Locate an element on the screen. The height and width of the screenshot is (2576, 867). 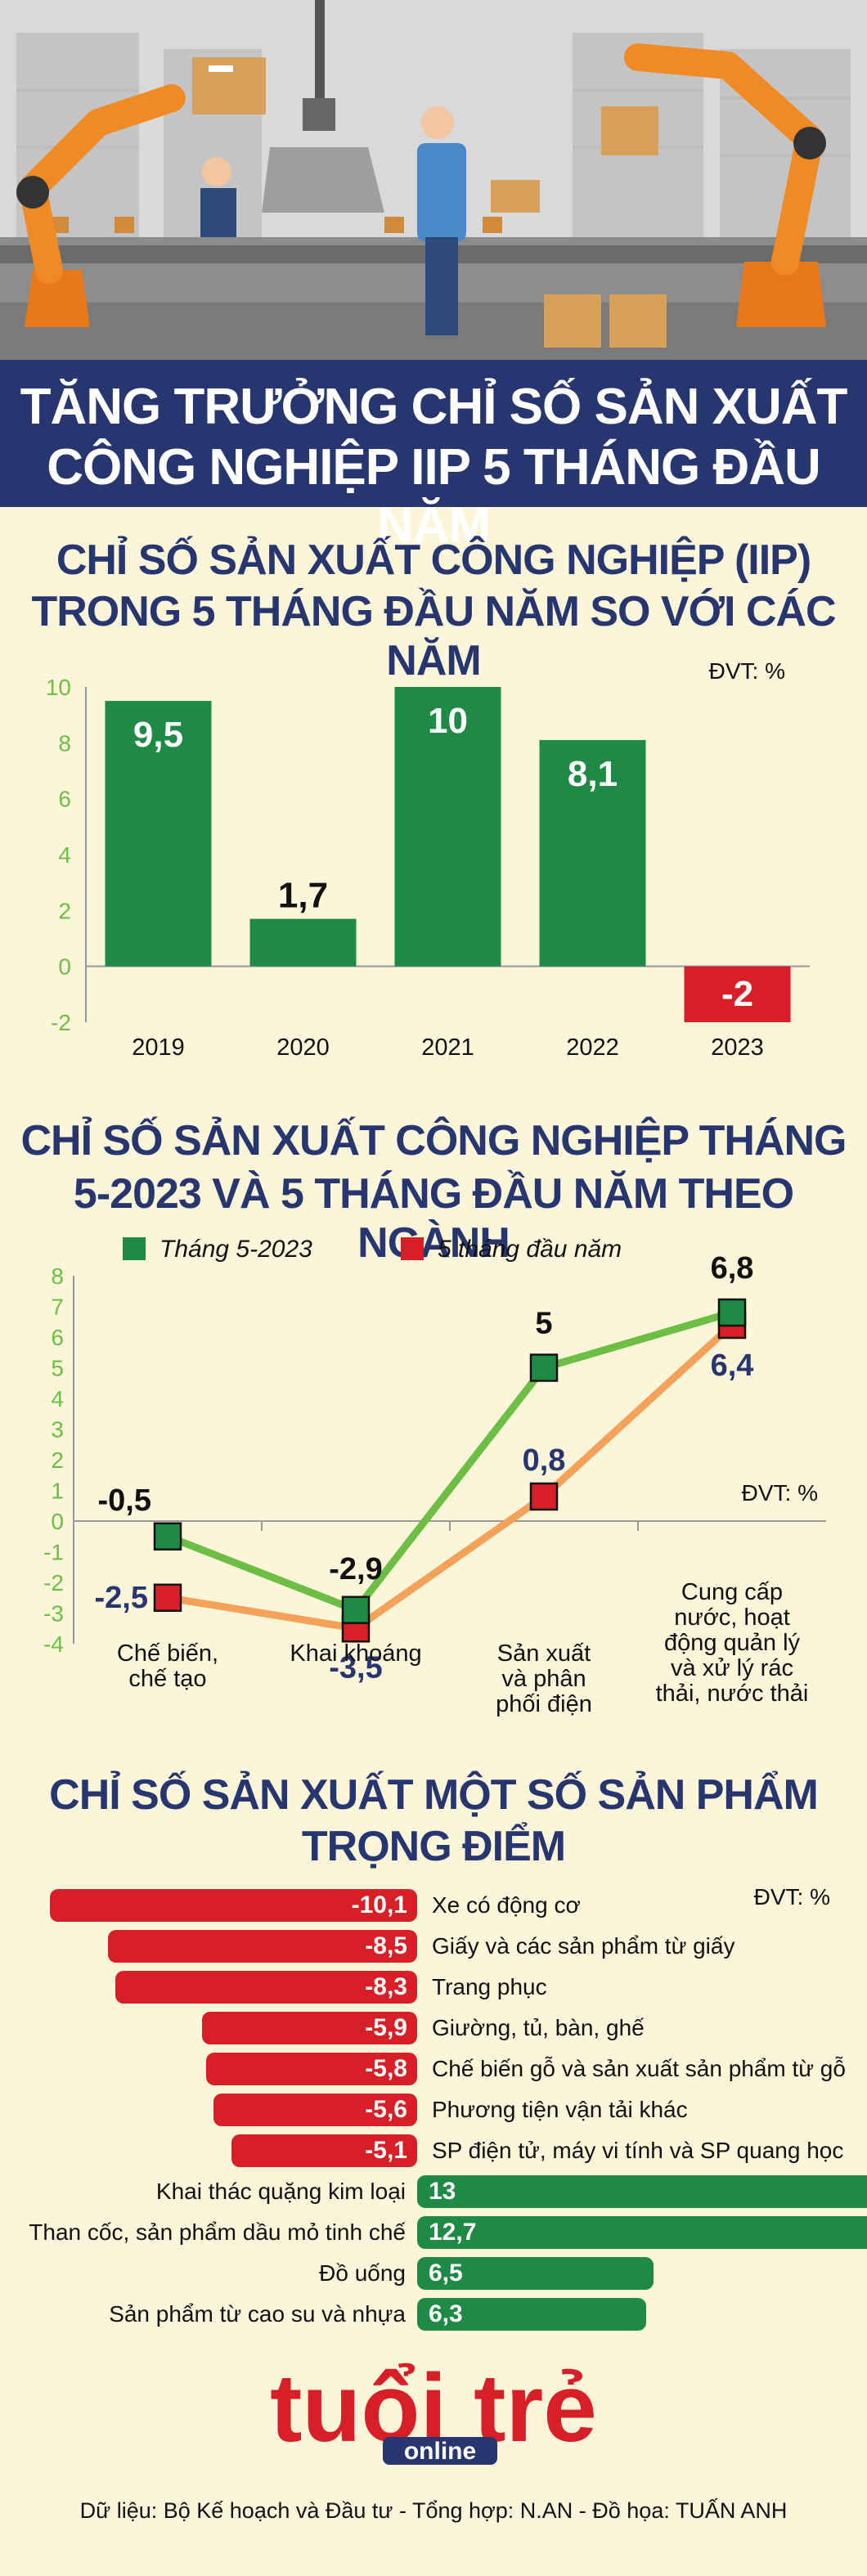
series-value-label: -2,5 is located at coordinates (121, 1598).